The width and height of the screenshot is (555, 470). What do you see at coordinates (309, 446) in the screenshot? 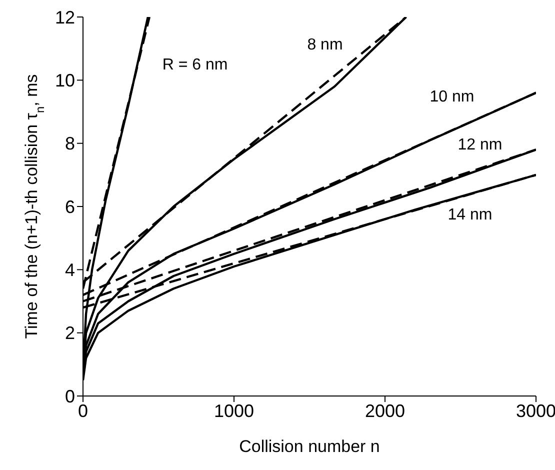
I see `x-axis-title: Collision number n` at bounding box center [309, 446].